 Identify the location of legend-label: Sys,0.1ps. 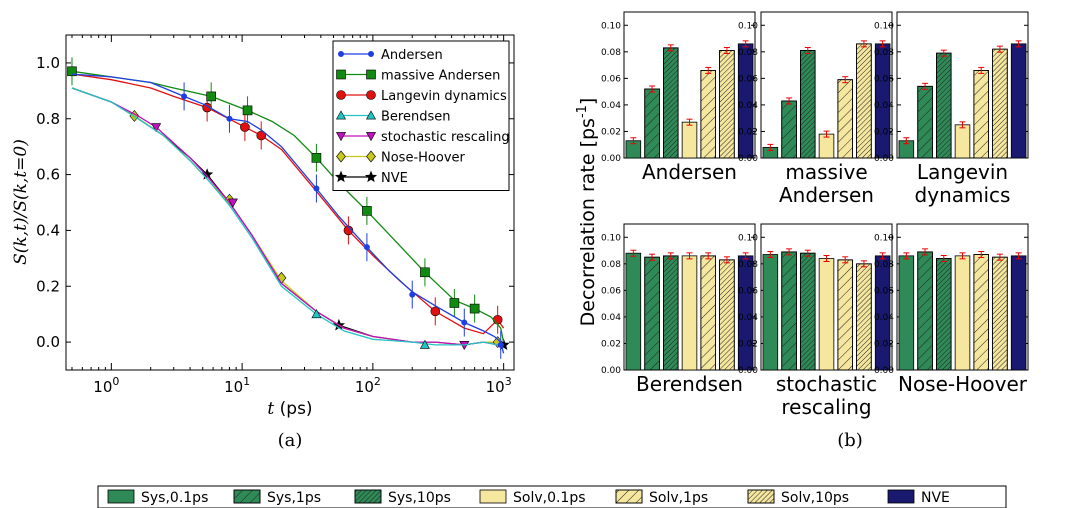
(174, 498).